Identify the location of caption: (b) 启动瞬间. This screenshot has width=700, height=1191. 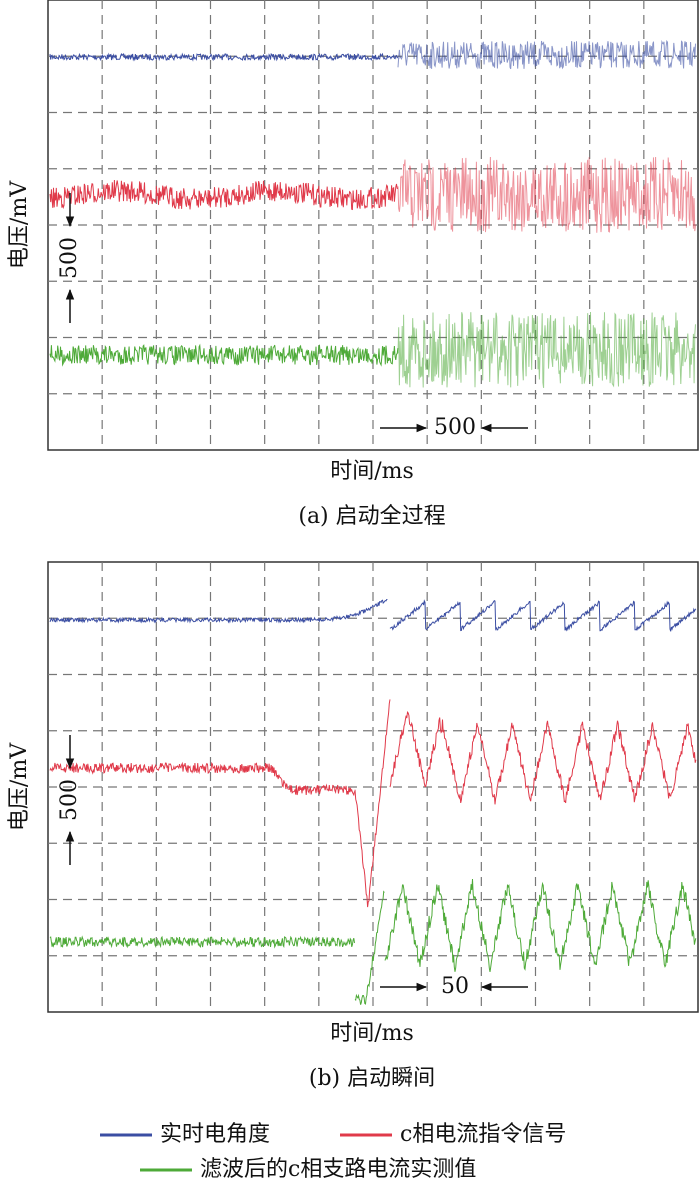
(372, 1078).